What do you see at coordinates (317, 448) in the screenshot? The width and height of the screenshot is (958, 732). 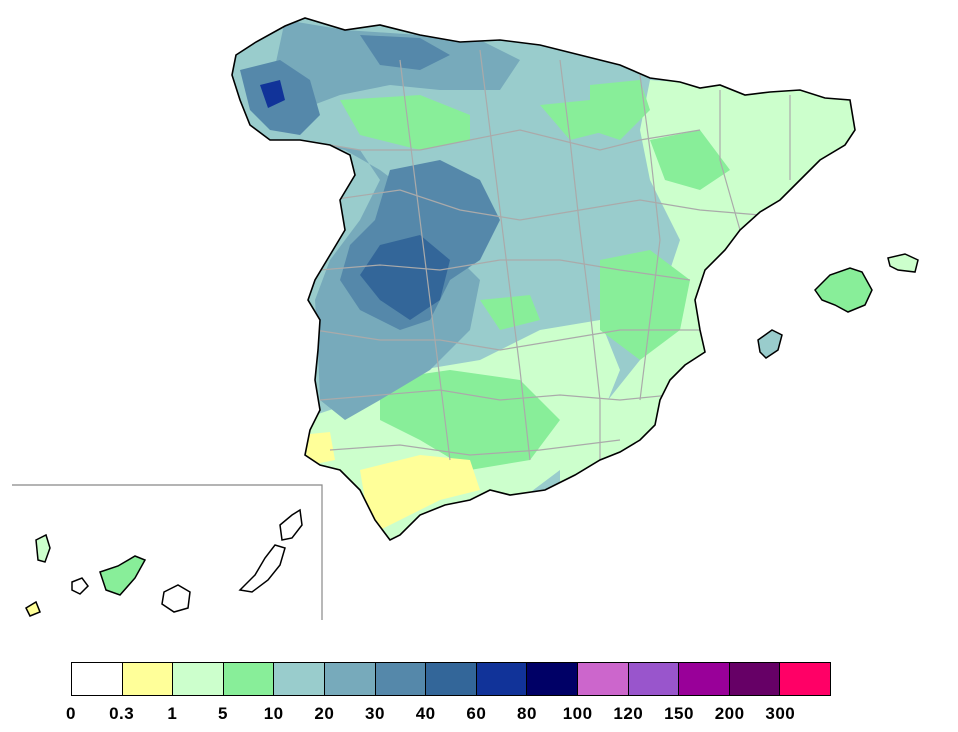 I see `zone-southwest-yellow` at bounding box center [317, 448].